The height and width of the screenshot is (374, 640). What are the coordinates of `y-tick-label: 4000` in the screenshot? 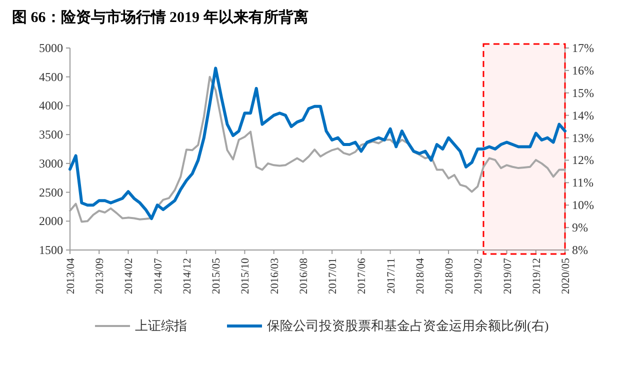 It's located at (51, 105).